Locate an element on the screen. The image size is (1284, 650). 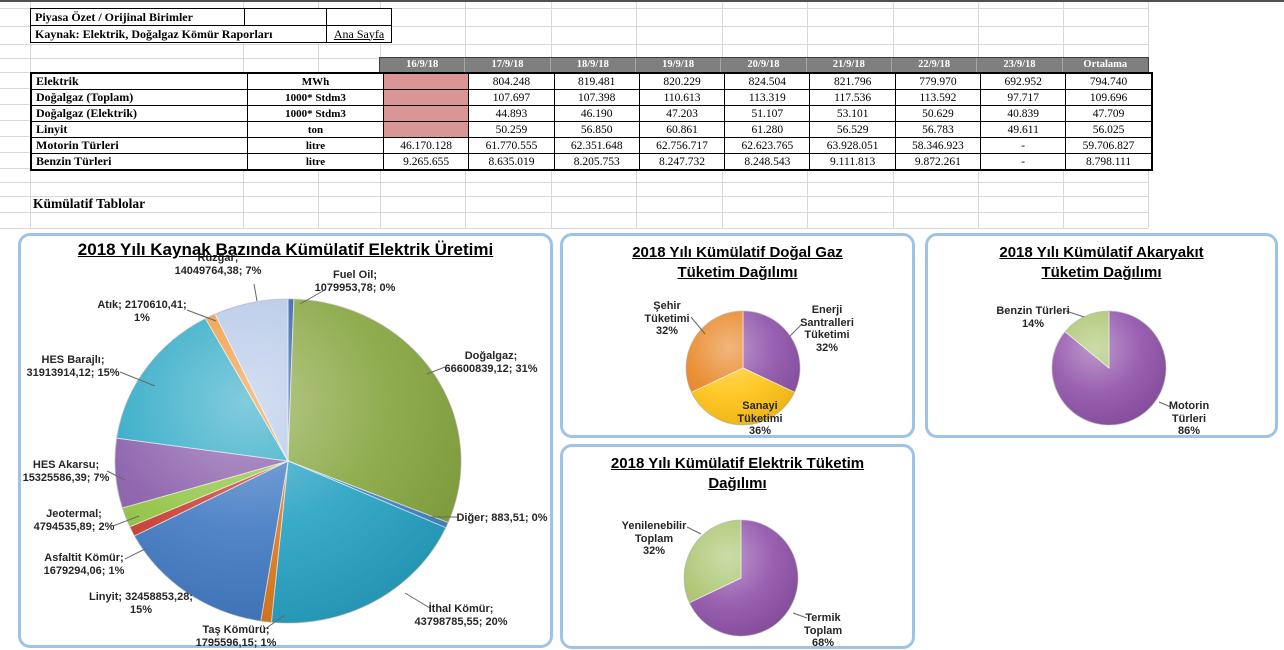
value-cell: 794.740 is located at coordinates (1109, 81).